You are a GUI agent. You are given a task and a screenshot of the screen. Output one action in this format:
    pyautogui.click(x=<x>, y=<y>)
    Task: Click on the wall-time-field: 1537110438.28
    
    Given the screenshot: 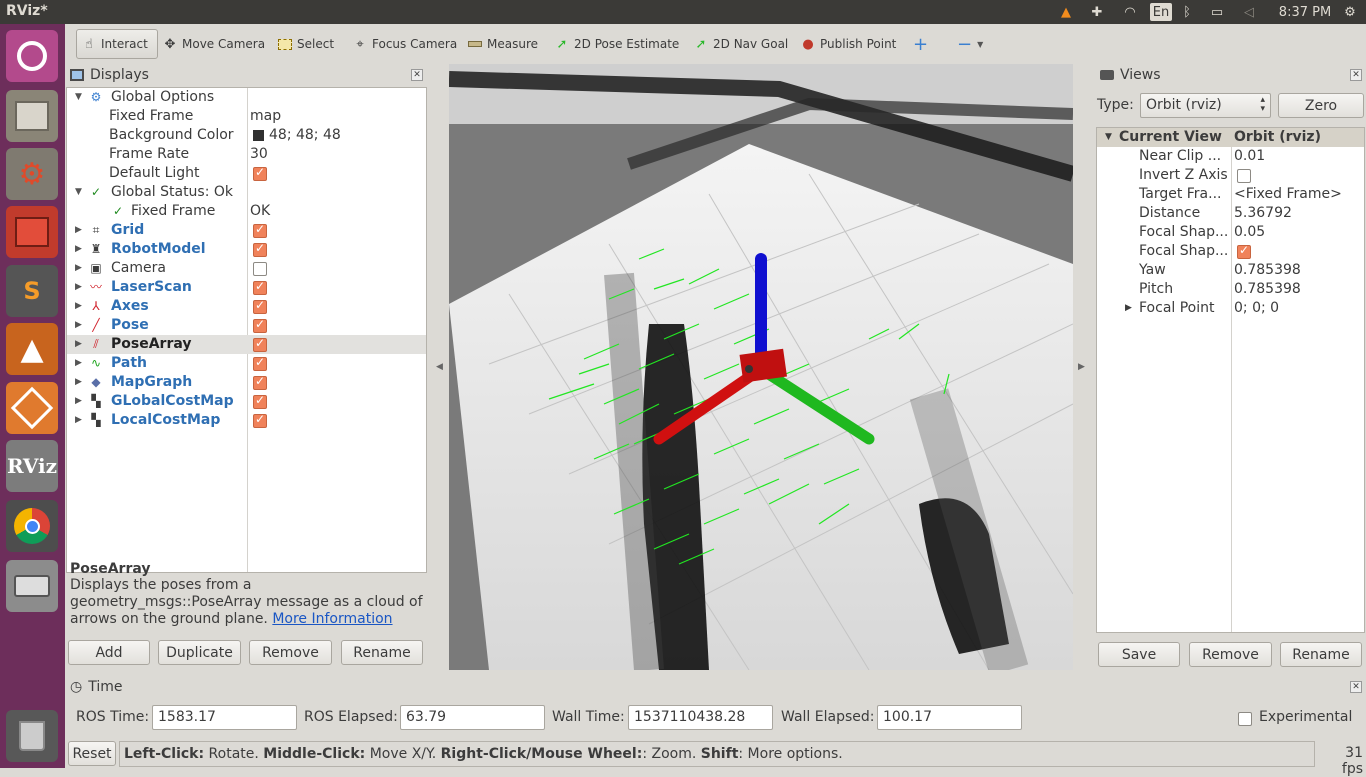 What is the action you would take?
    pyautogui.click(x=700, y=717)
    